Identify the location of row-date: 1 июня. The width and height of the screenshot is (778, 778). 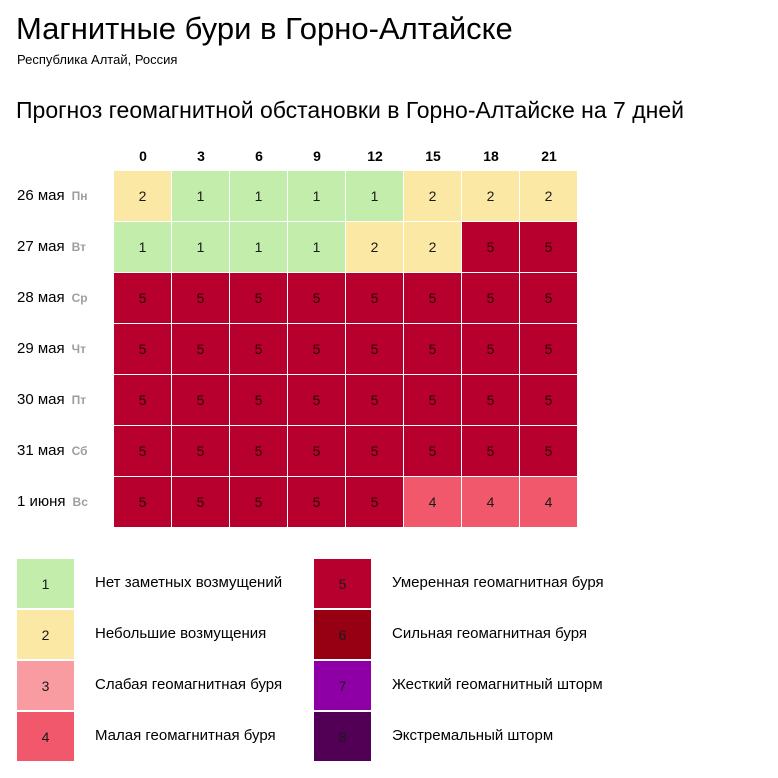
(41, 501).